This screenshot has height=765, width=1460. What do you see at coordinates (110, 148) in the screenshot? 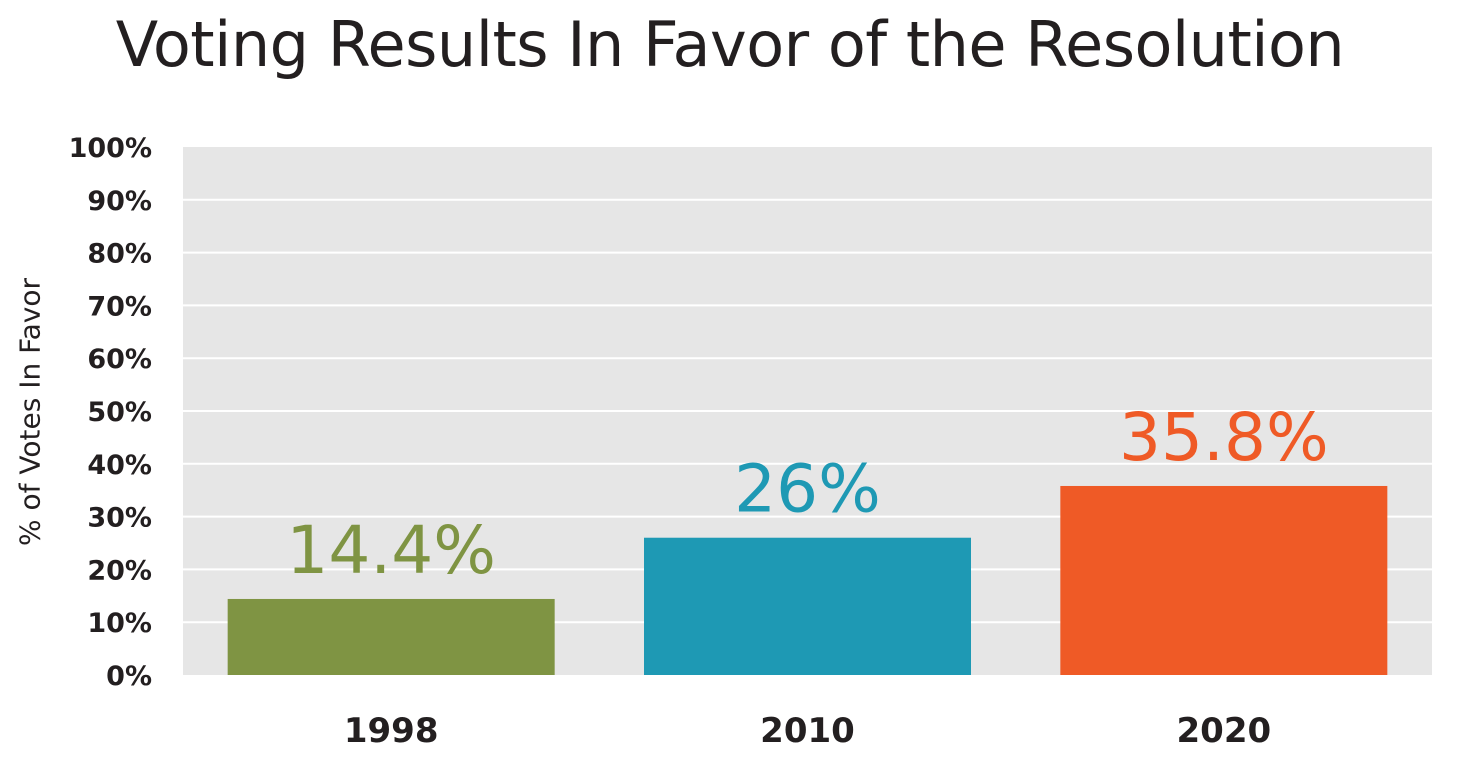
I see `y-tick-label: 100%` at bounding box center [110, 148].